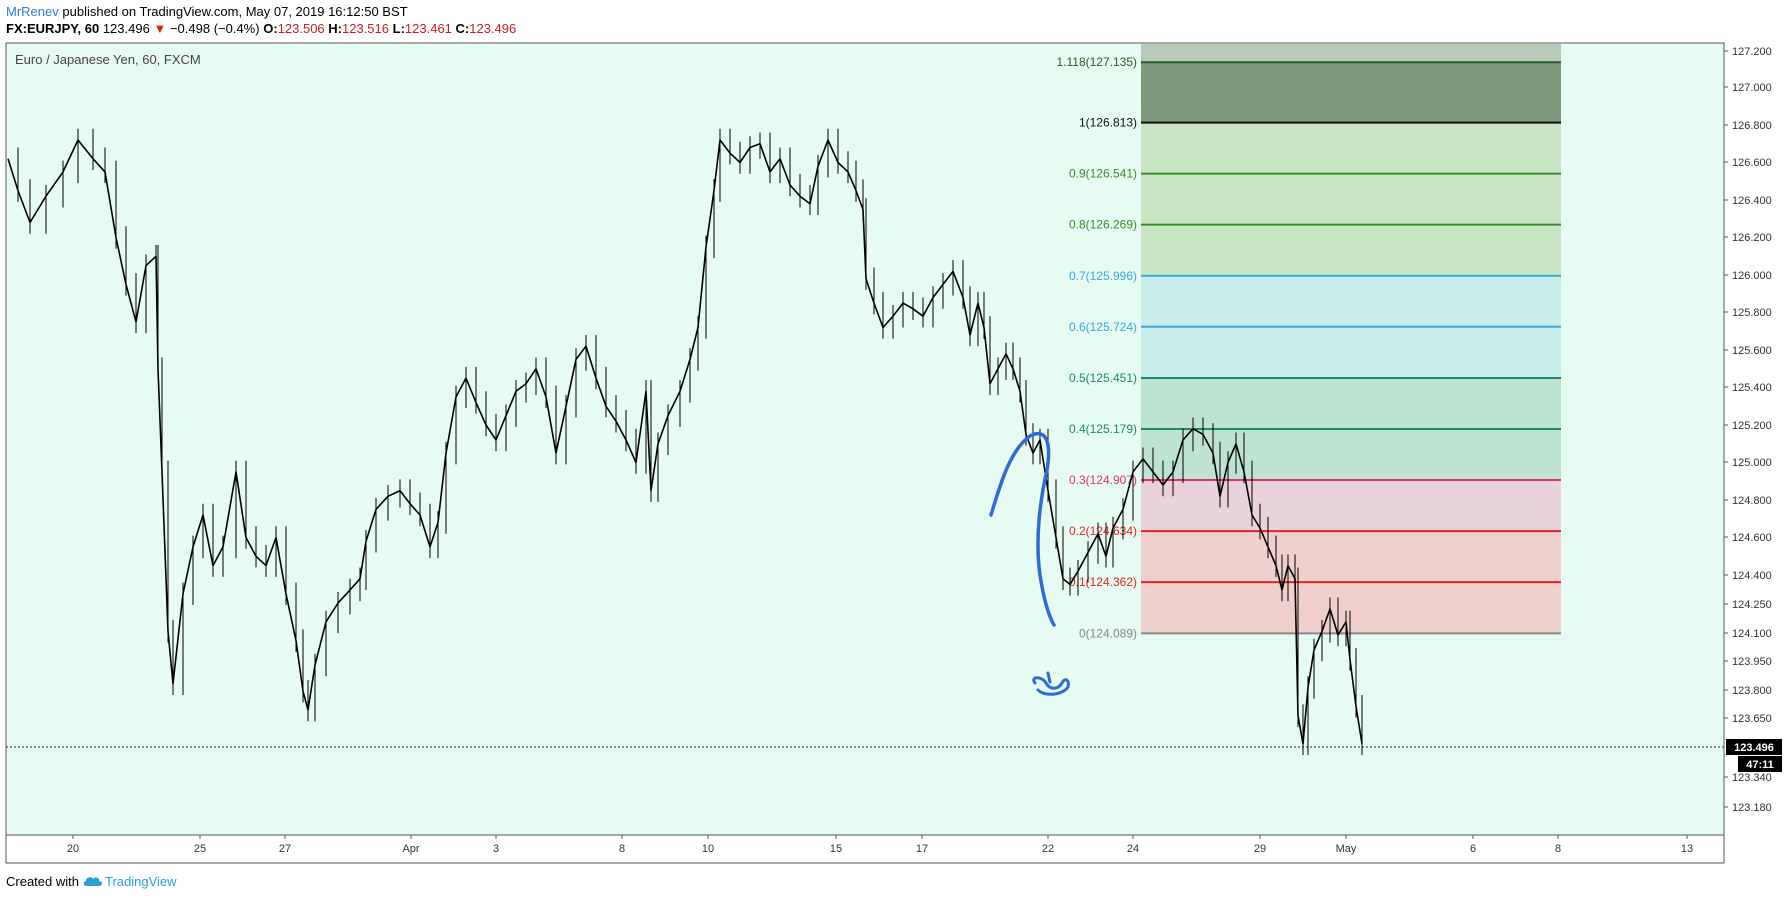 This screenshot has height=900, width=1788. I want to click on time-axis-bg, so click(865, 849).